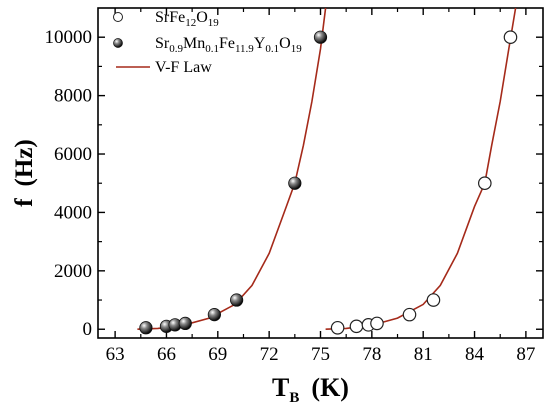  What do you see at coordinates (115, 354) in the screenshot?
I see `x-tick-label: 63` at bounding box center [115, 354].